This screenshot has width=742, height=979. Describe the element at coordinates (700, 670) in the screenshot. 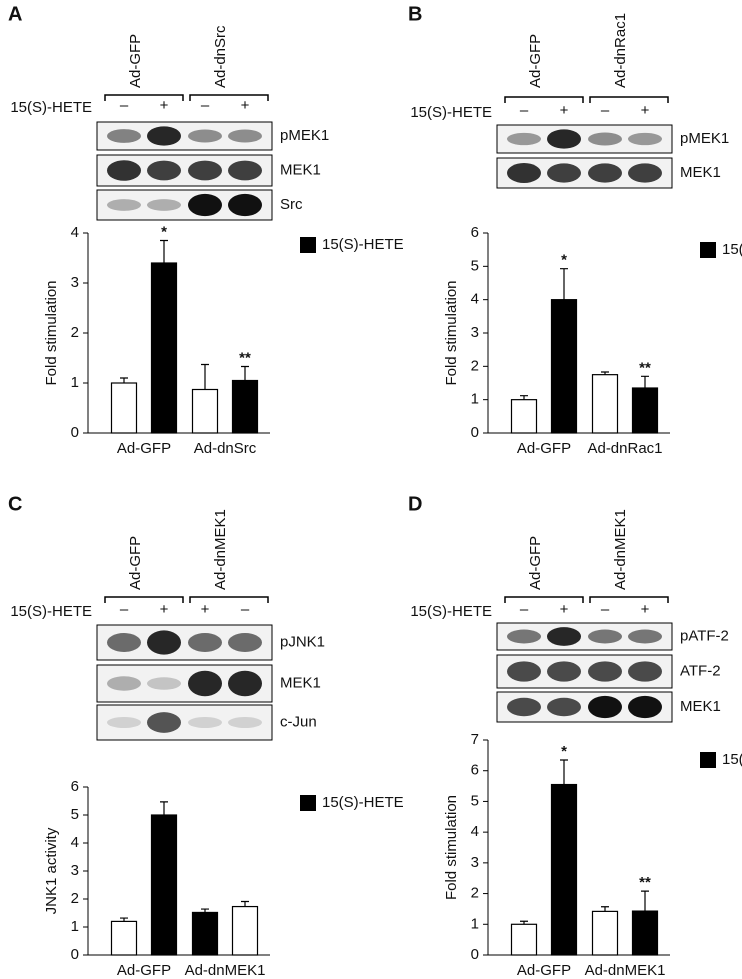

I see `blot-label: ATF-2` at that location.